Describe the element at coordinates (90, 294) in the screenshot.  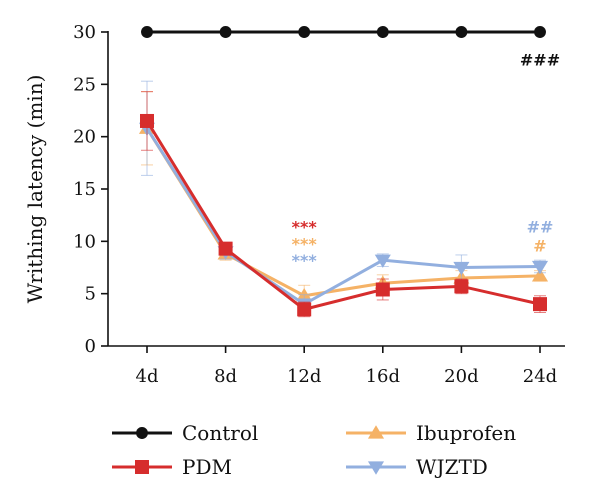
I see `y-tick-label: 5` at that location.